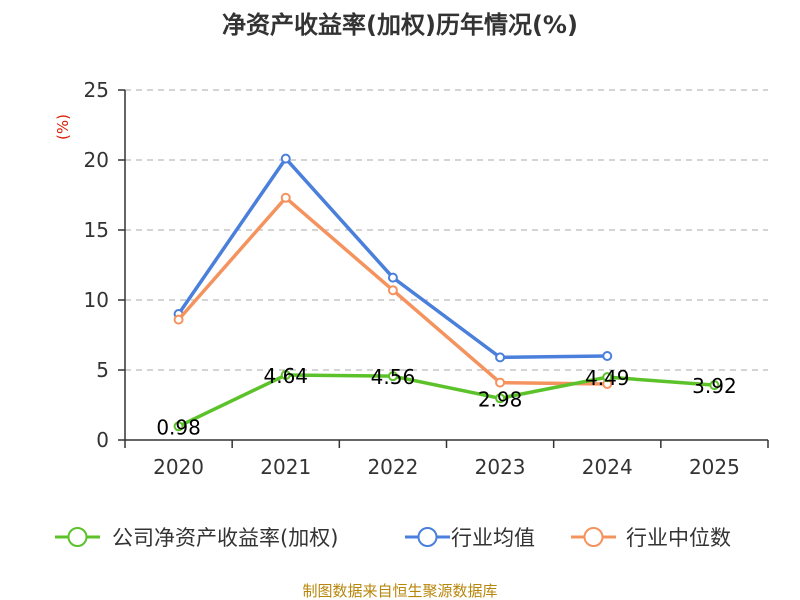  I want to click on x-tick-labels: 2020 2021 2022 2023 2024 2025, so click(446, 459).